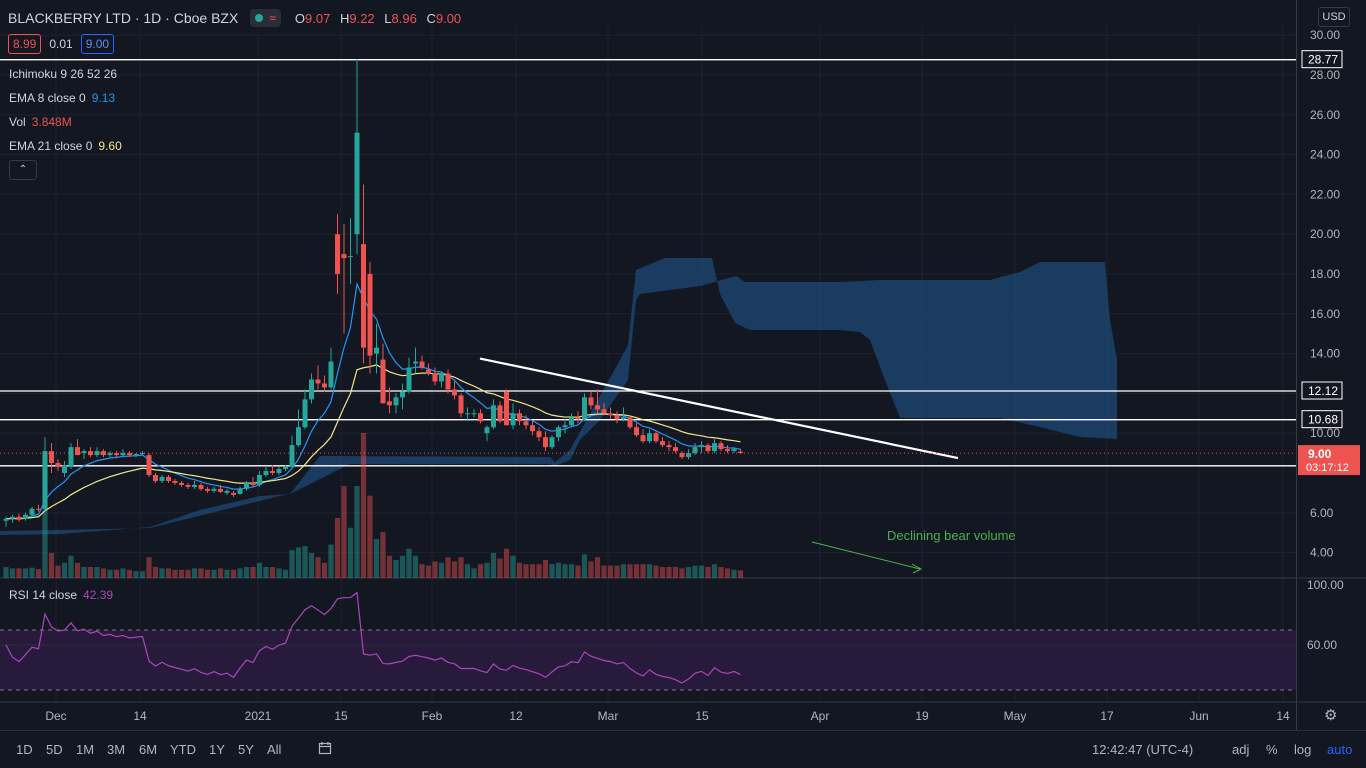 This screenshot has height=768, width=1366. What do you see at coordinates (97, 44) in the screenshot?
I see `ask-button: 9.00` at bounding box center [97, 44].